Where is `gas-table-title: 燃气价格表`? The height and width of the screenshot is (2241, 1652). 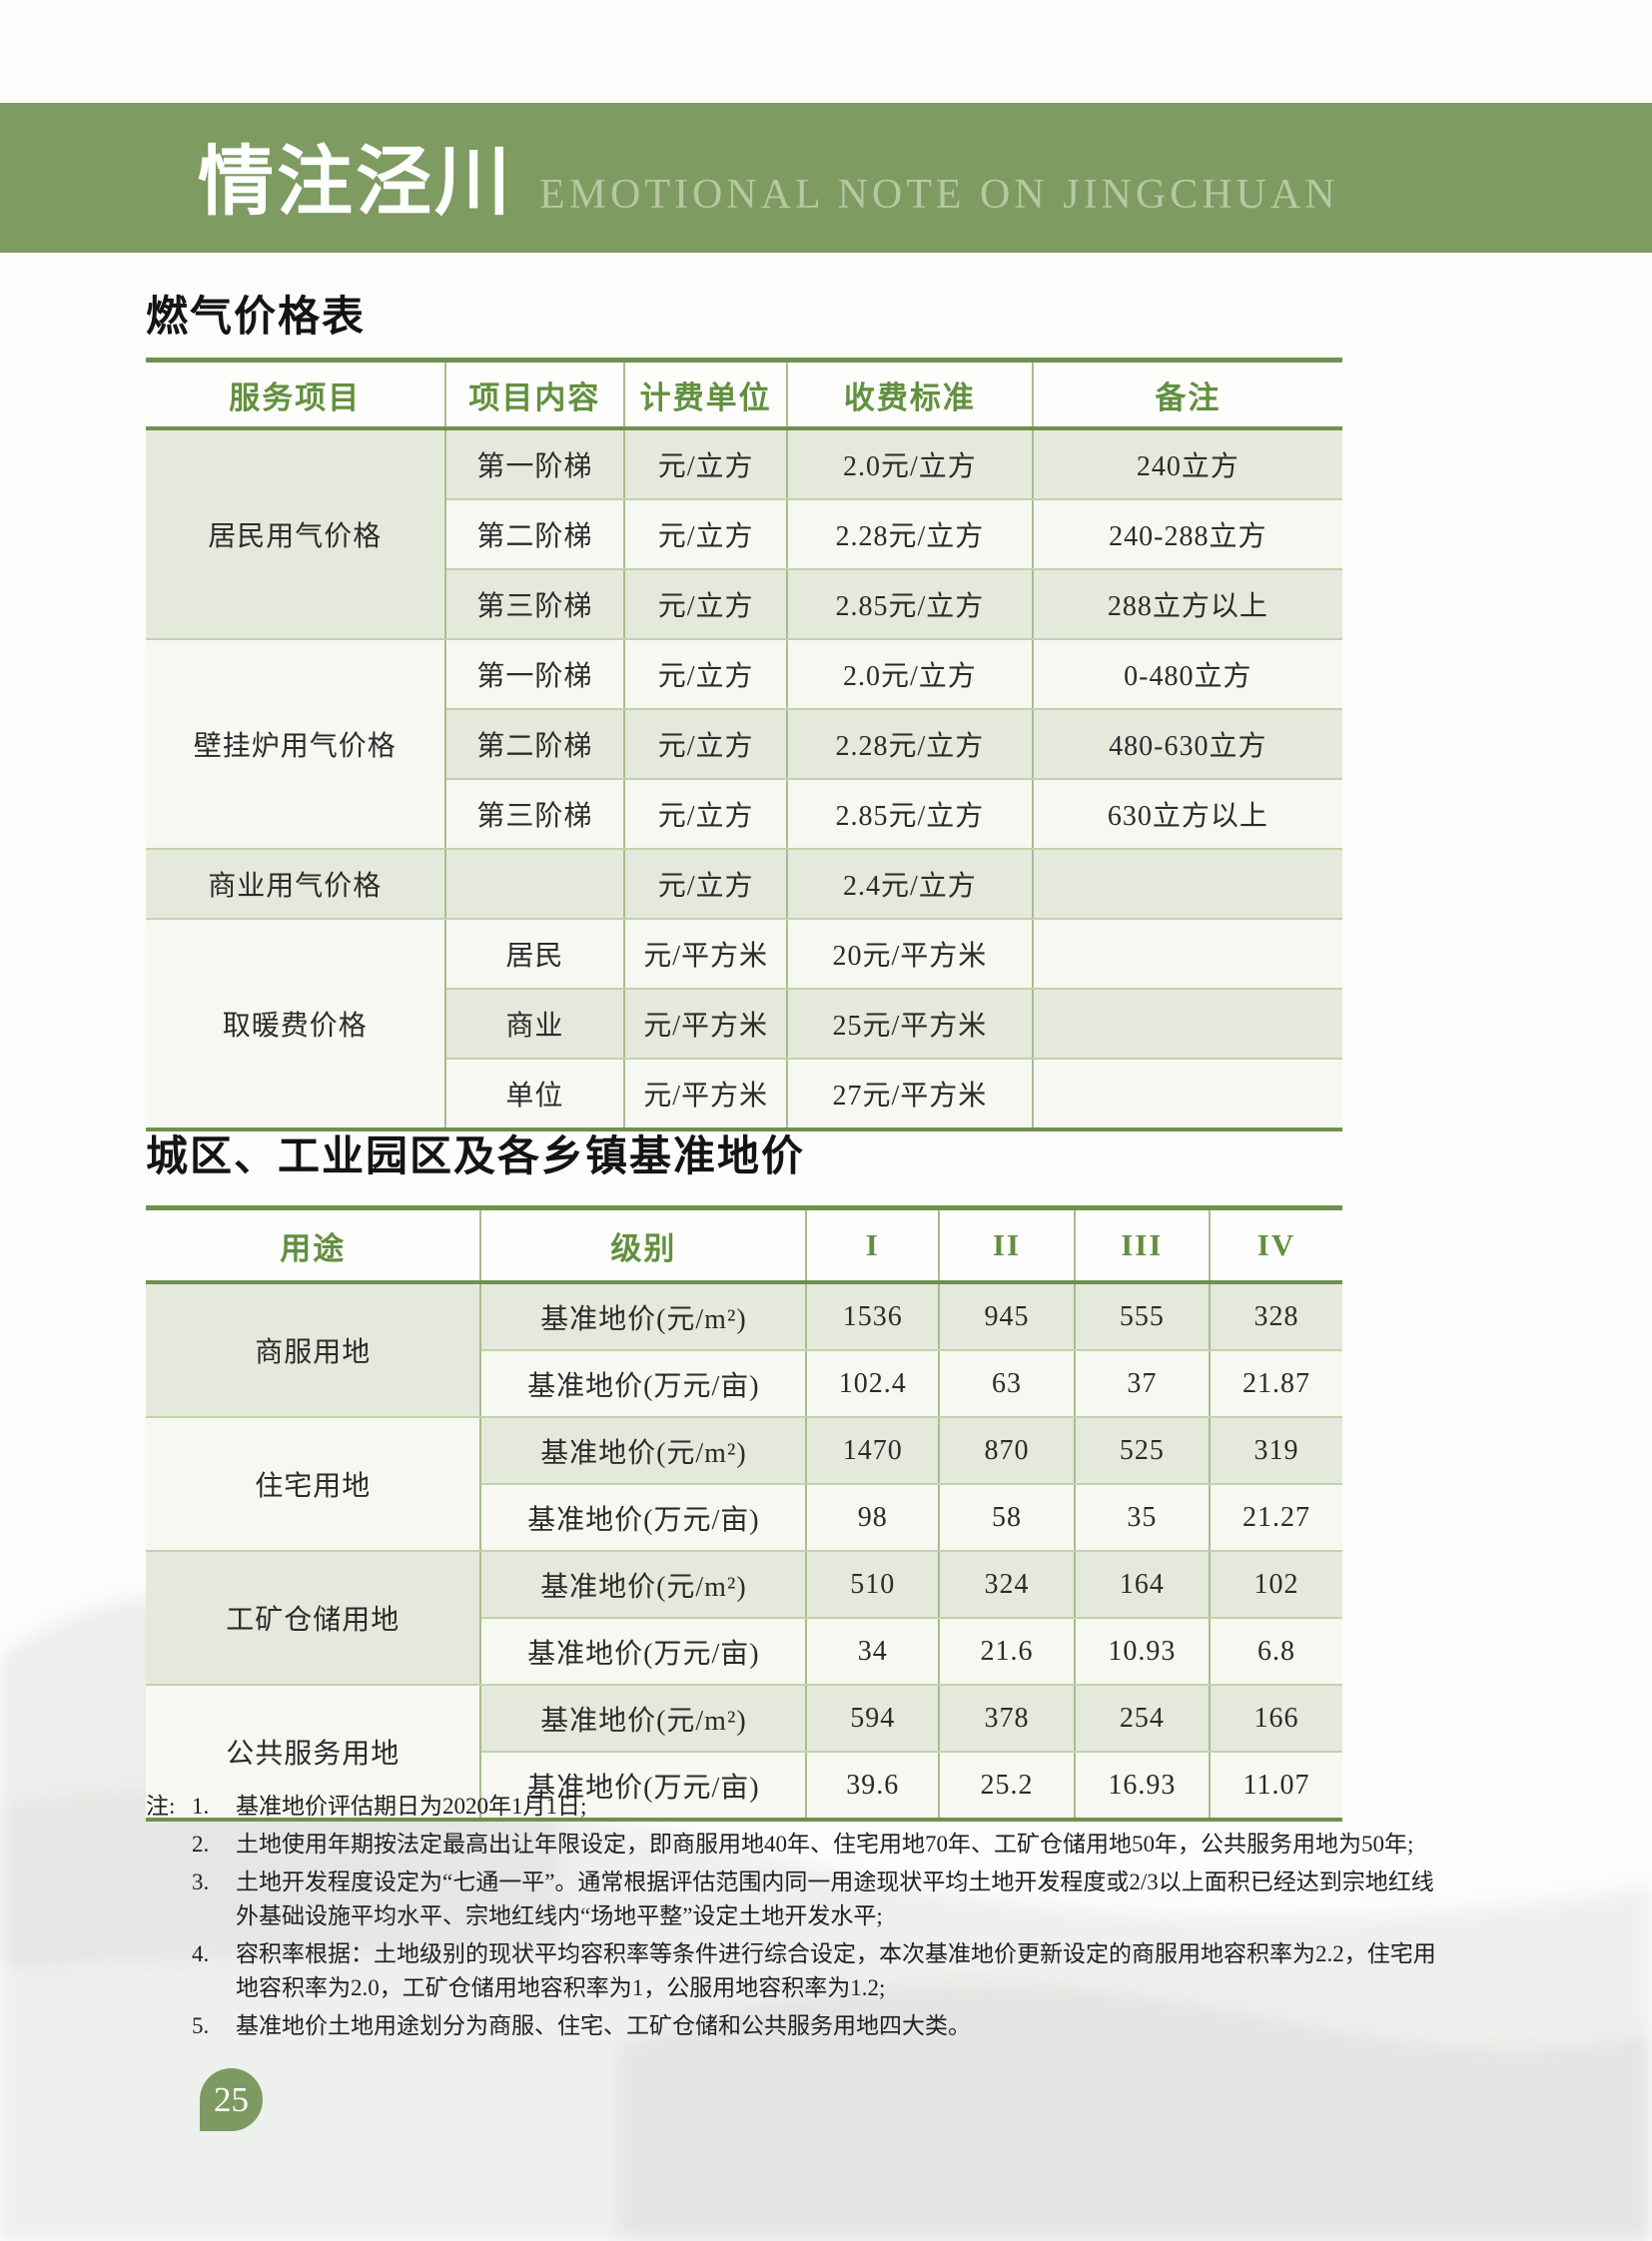
gas-table-title: 燃气价格表 is located at coordinates (256, 318).